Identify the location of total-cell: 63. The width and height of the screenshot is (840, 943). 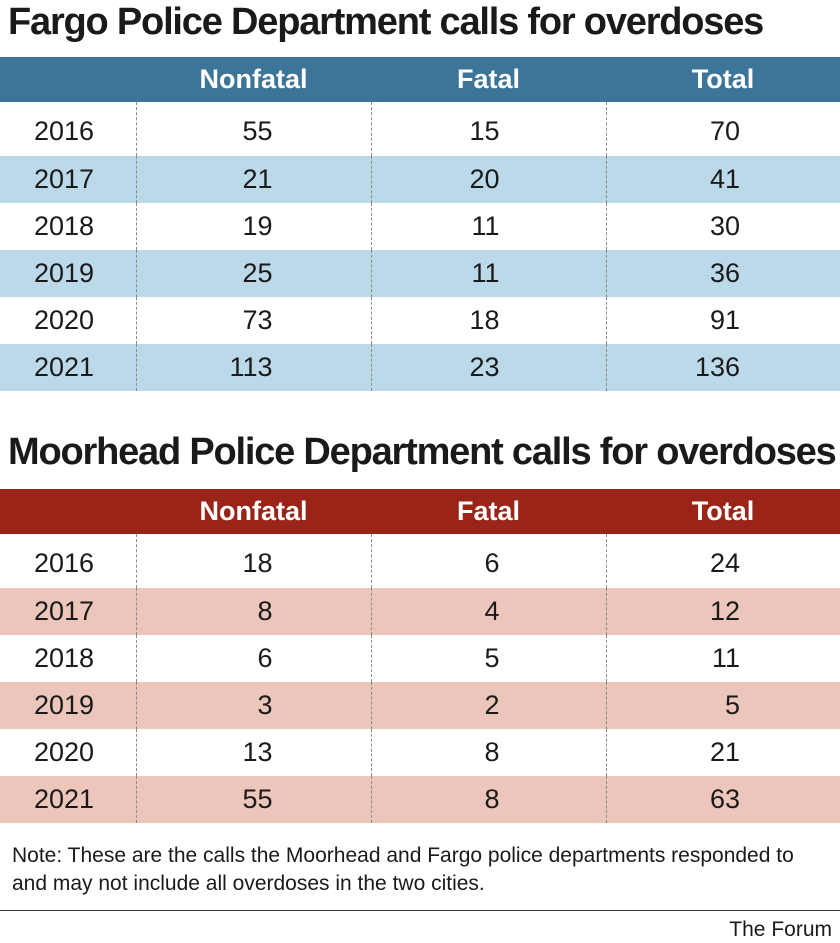
(723, 799).